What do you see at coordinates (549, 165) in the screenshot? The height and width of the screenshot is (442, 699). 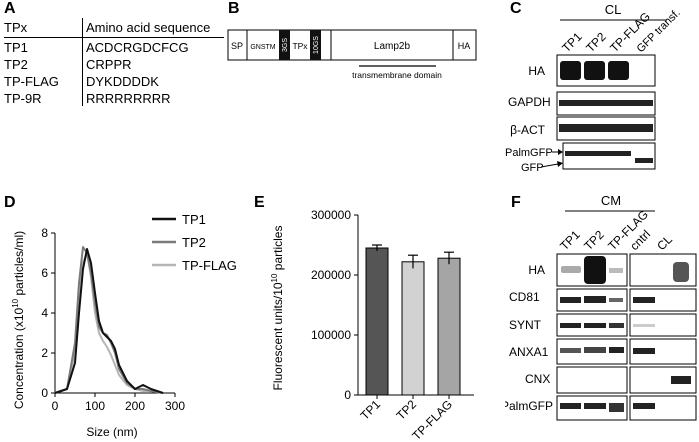 I see `arrow-gfp` at bounding box center [549, 165].